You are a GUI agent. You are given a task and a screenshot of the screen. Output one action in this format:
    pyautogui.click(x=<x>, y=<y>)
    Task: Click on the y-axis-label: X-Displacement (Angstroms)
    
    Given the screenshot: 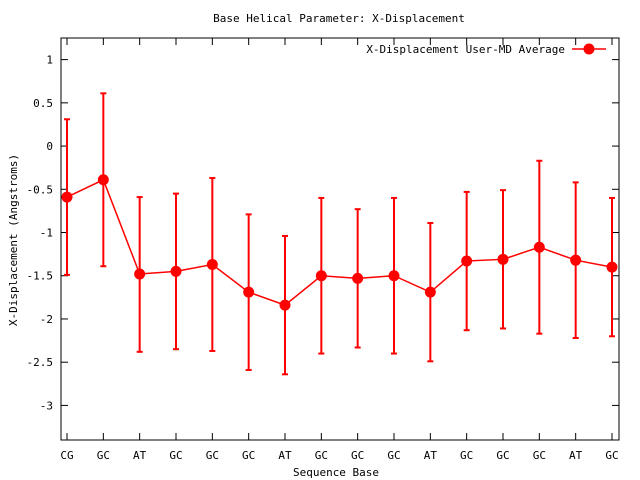 What is the action you would take?
    pyautogui.click(x=13, y=240)
    